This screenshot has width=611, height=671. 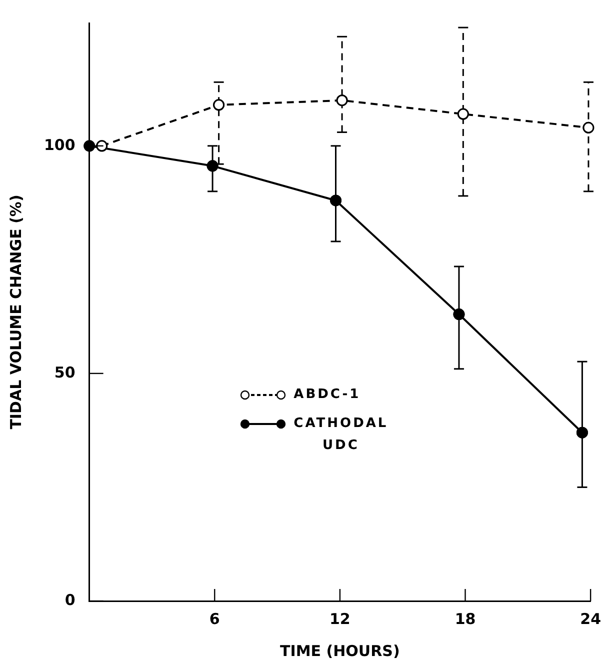 What do you see at coordinates (214, 619) in the screenshot?
I see `x-tick-label: 6` at bounding box center [214, 619].